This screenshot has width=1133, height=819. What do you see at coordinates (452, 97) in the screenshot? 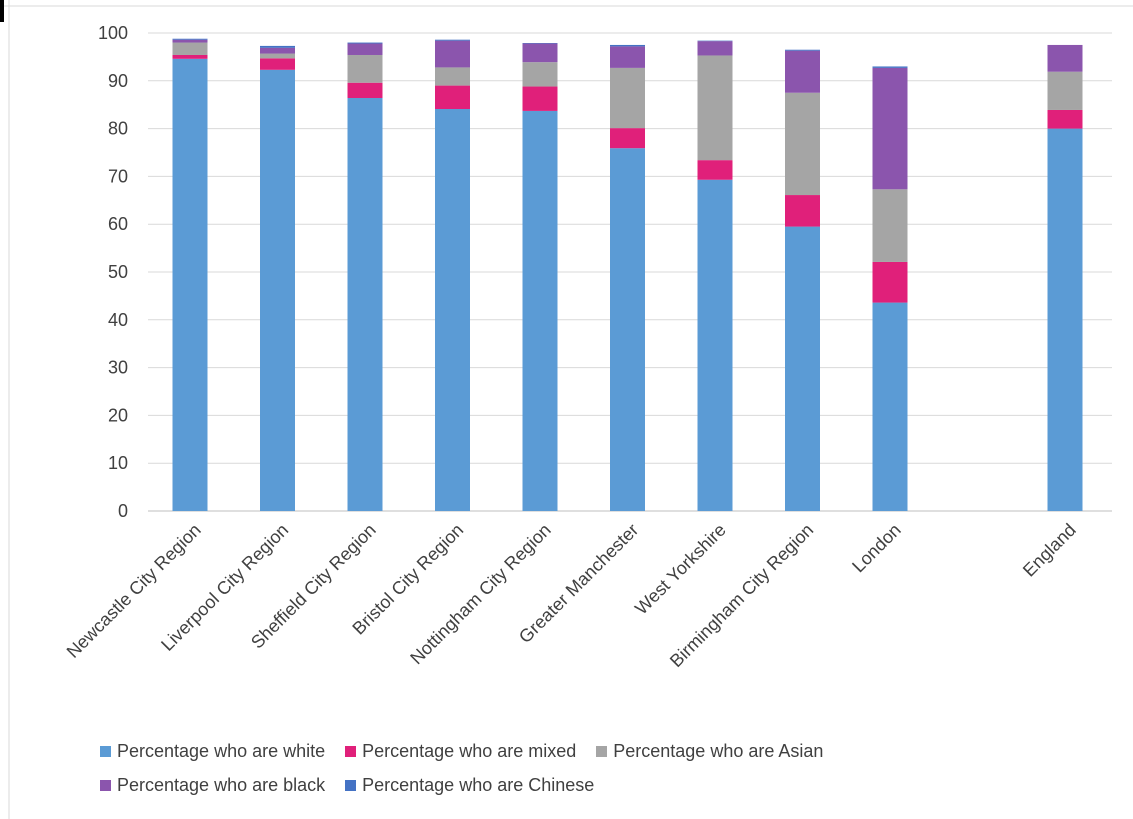
I see `bar-bristol-city-region-percentage-who-are-mixed` at bounding box center [452, 97].